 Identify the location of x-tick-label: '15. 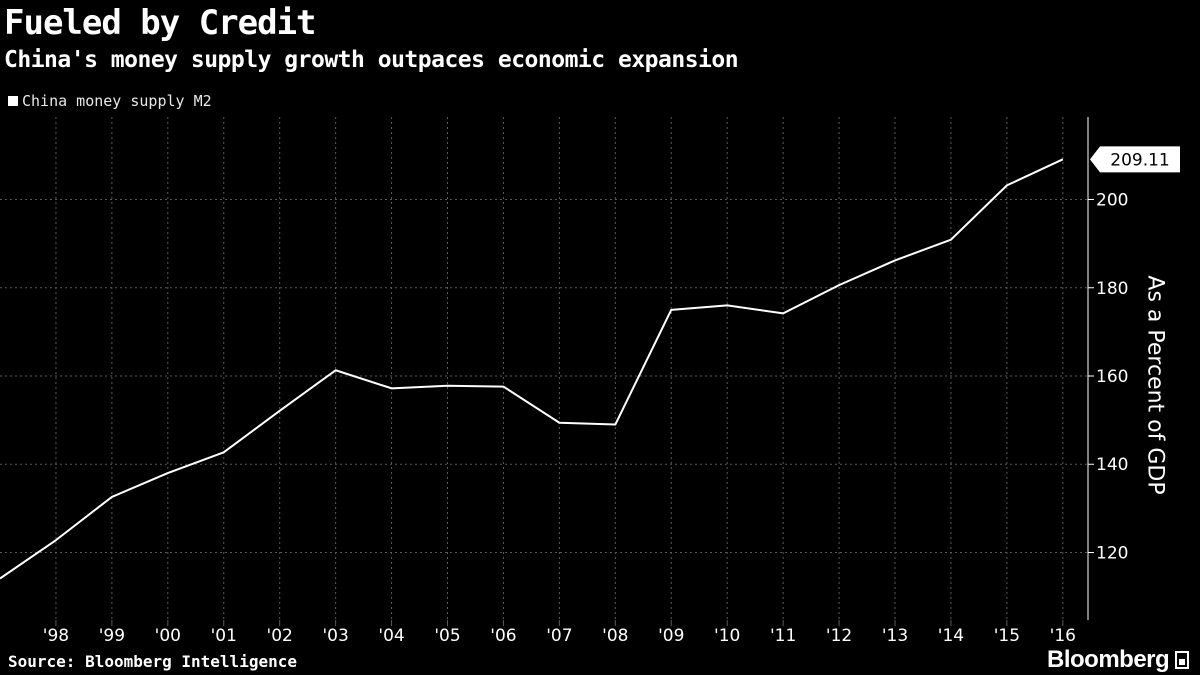
(1007, 636).